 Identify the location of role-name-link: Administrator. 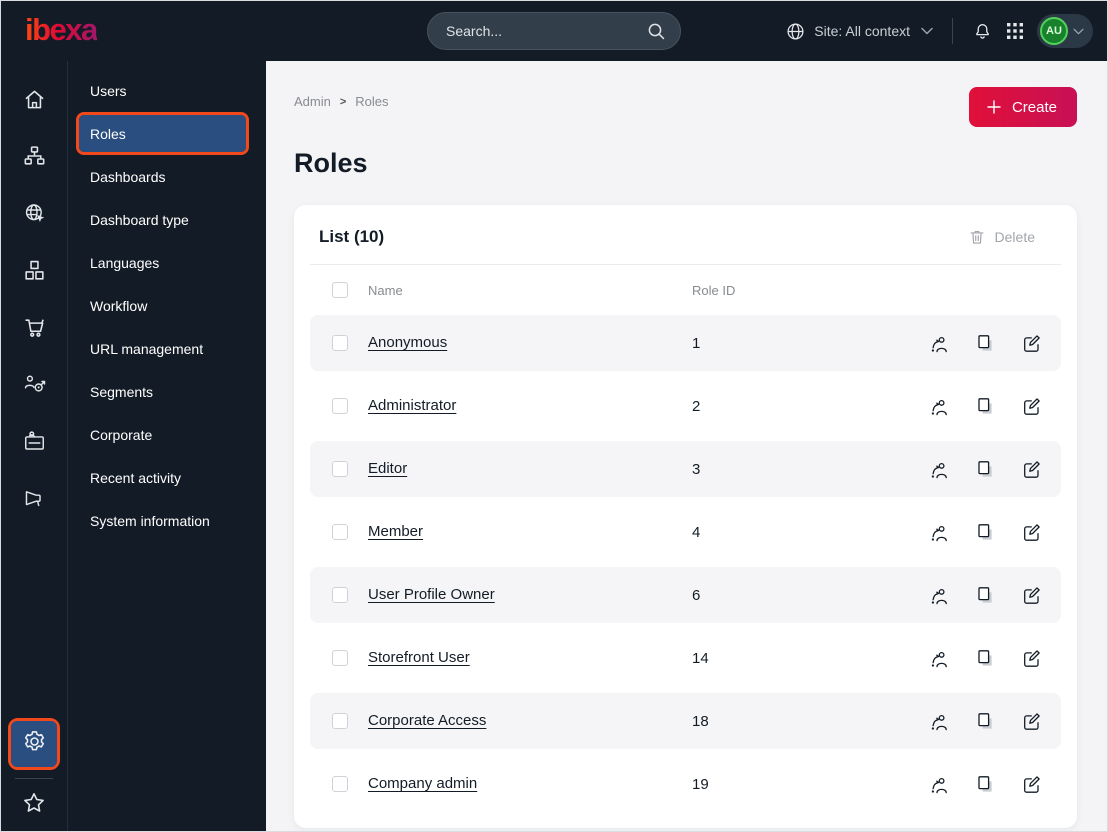
(412, 405).